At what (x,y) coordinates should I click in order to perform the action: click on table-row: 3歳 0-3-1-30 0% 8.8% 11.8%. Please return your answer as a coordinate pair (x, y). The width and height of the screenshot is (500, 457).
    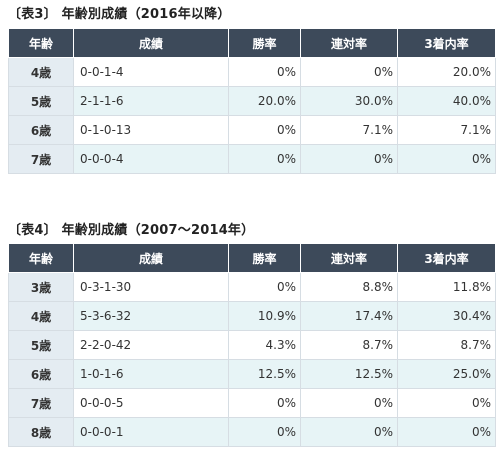
    Looking at the image, I should click on (252, 287).